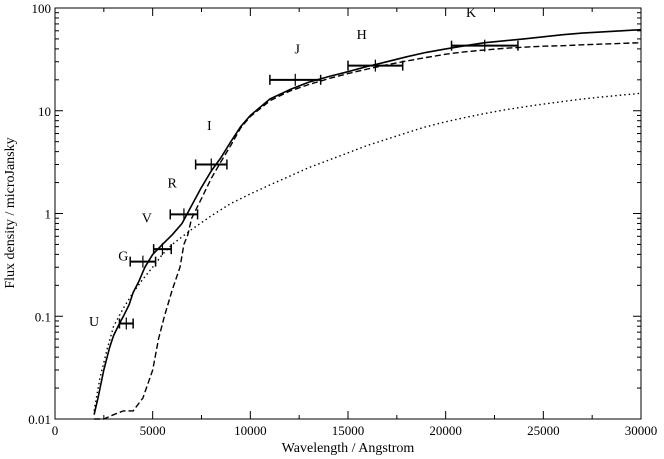  I want to click on photometry-point-R, so click(184, 214).